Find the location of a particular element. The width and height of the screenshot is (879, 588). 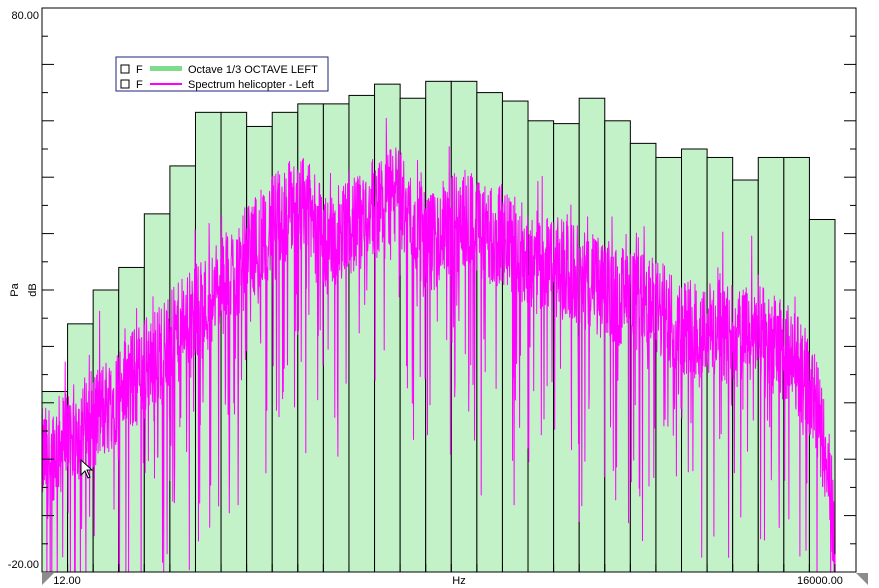

legend-label-spectrum: Spectrum helicopter - Left is located at coordinates (251, 85).